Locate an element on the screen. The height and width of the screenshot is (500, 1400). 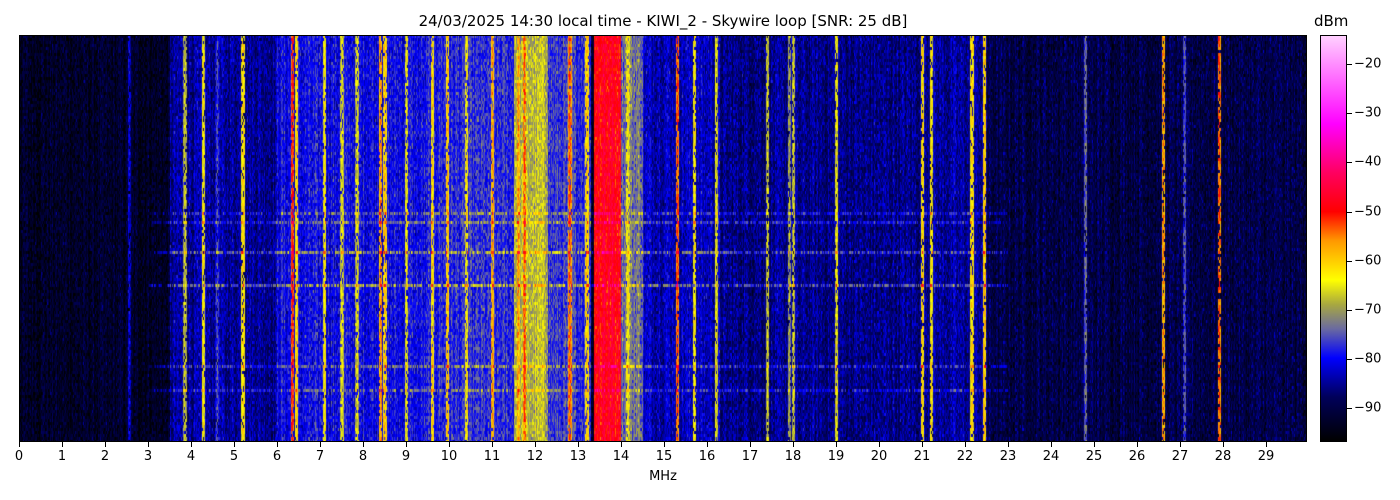
x-tick-label: 13 is located at coordinates (578, 456).